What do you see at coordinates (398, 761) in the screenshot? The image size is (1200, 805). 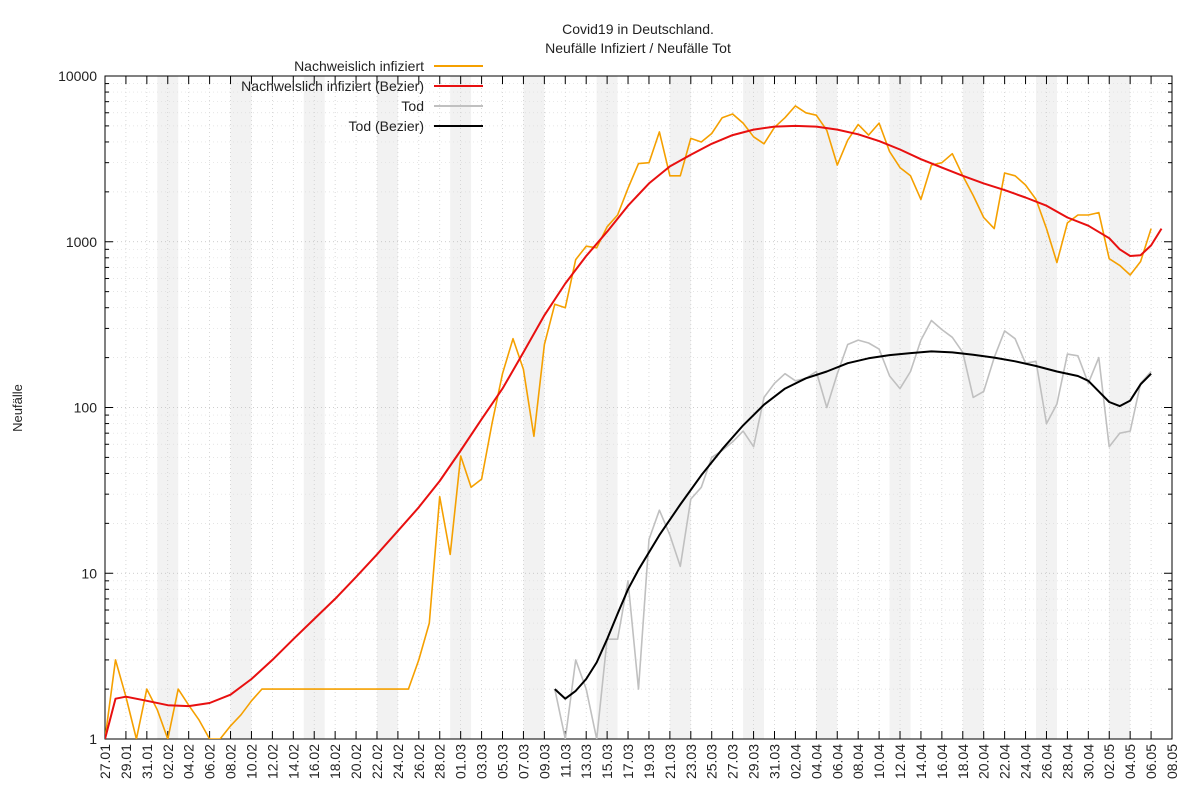 I see `x-tick-label: 24.02` at bounding box center [398, 761].